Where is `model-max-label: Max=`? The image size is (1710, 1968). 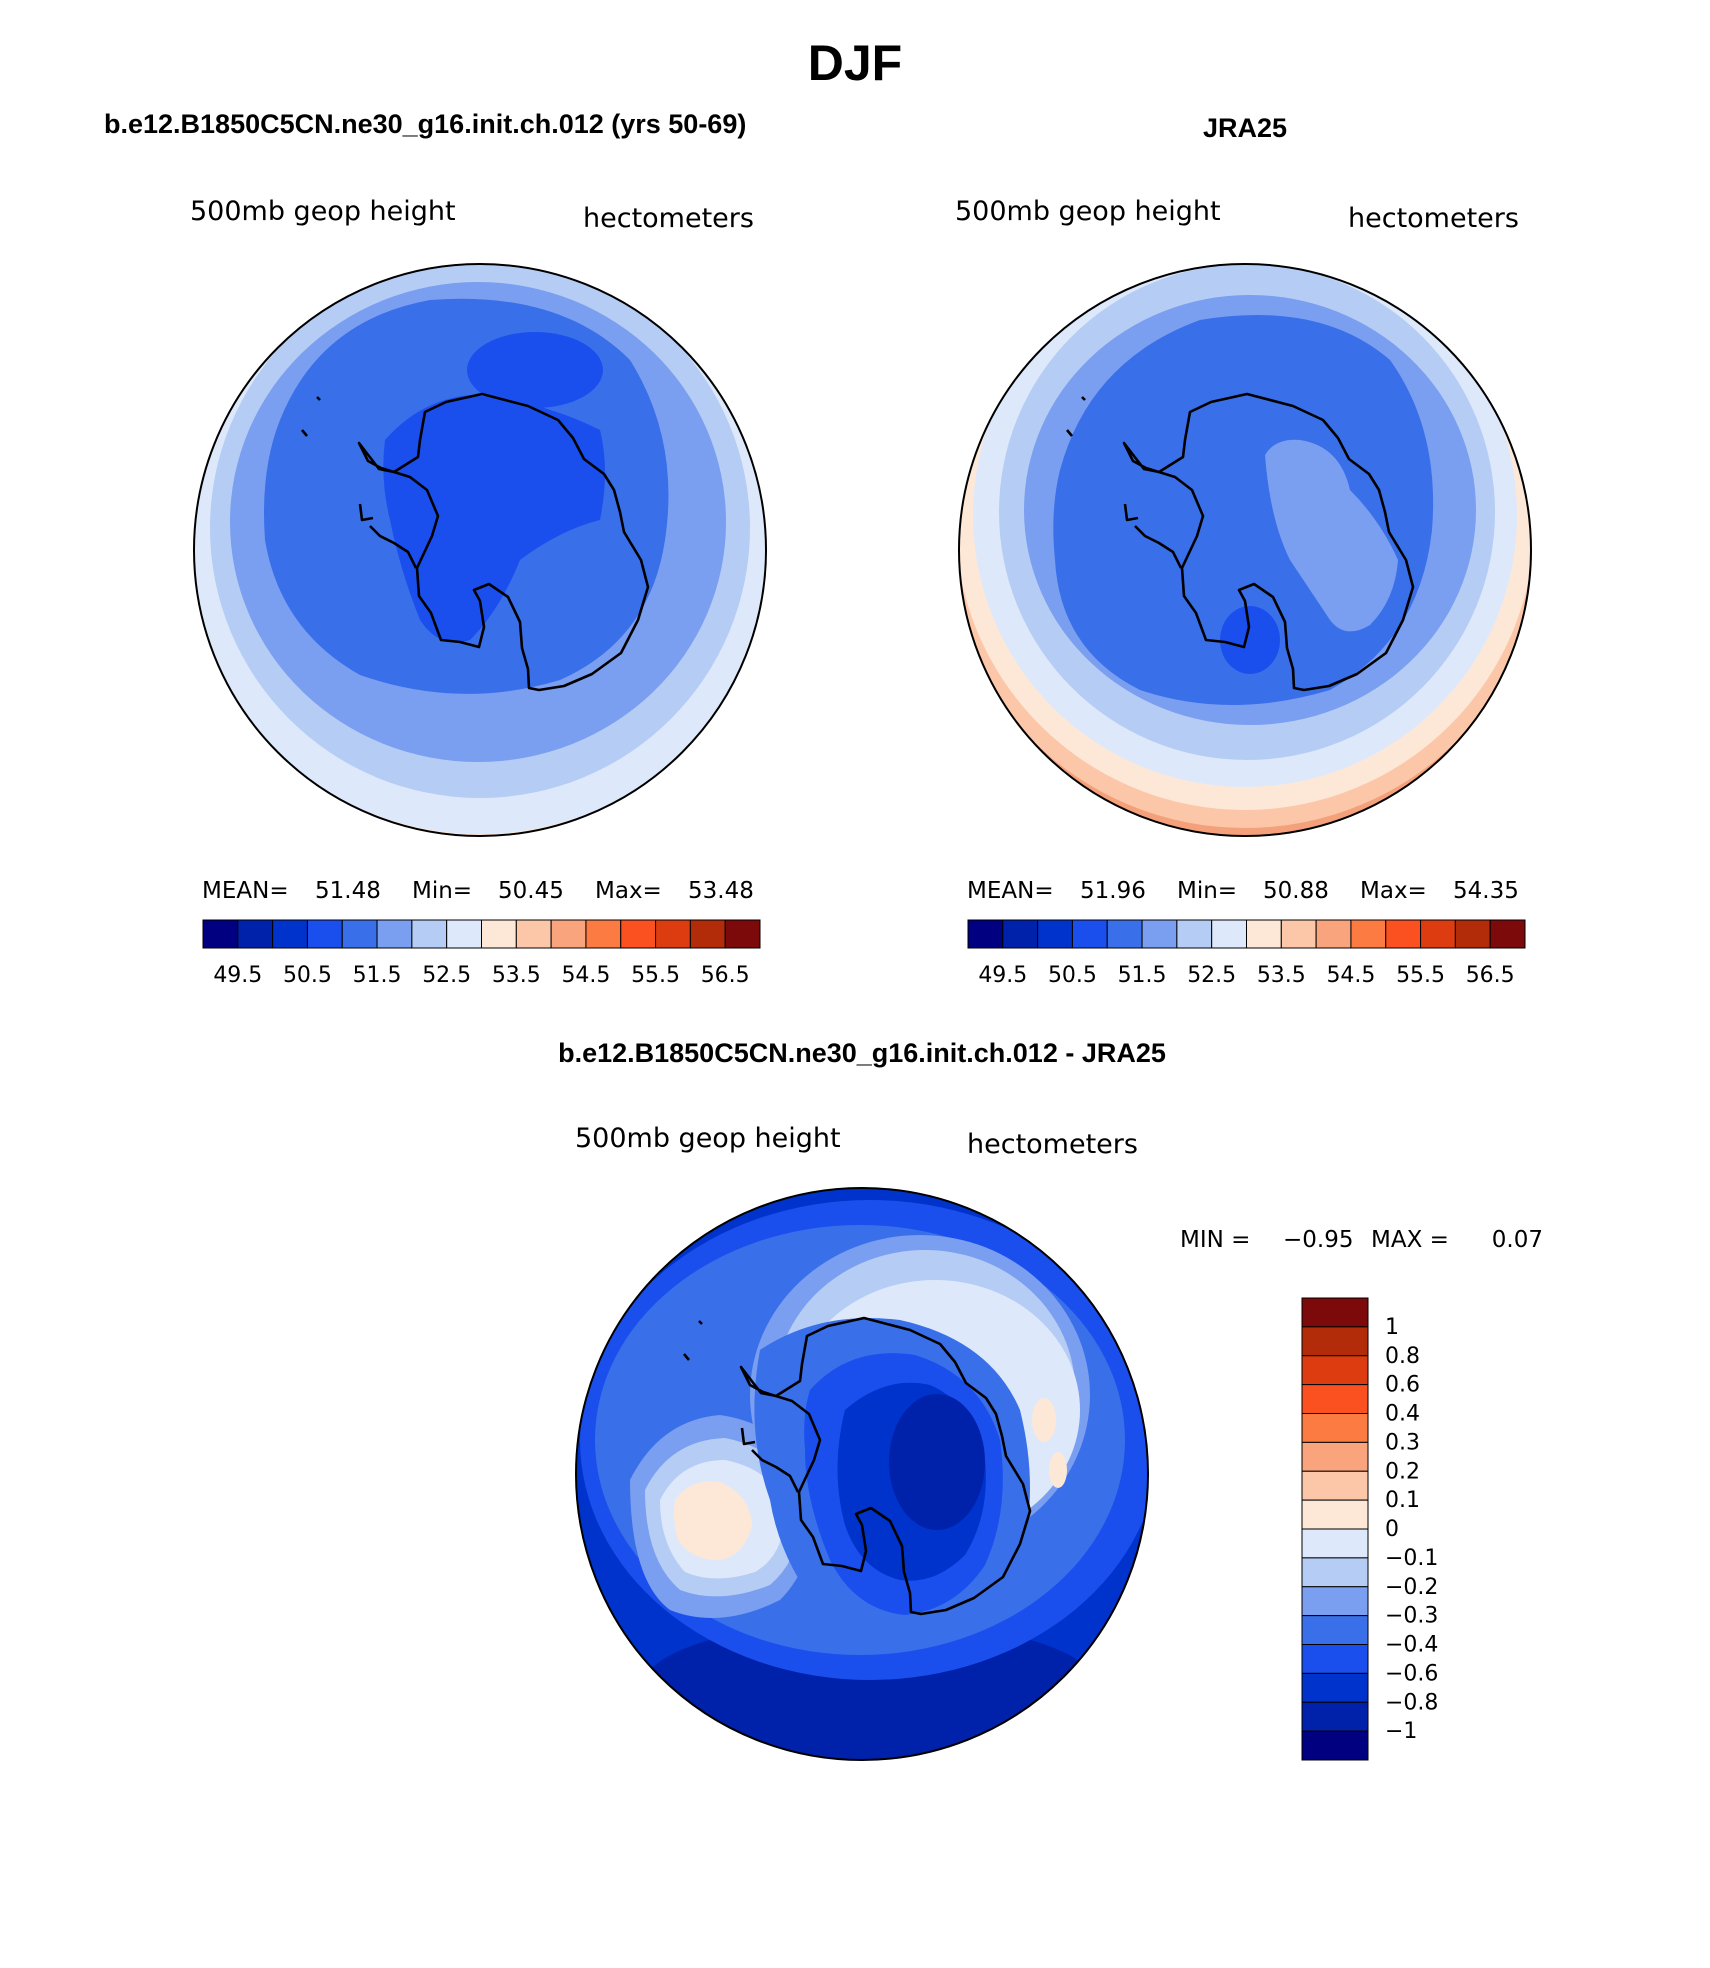
model-max-label: Max= is located at coordinates (628, 891).